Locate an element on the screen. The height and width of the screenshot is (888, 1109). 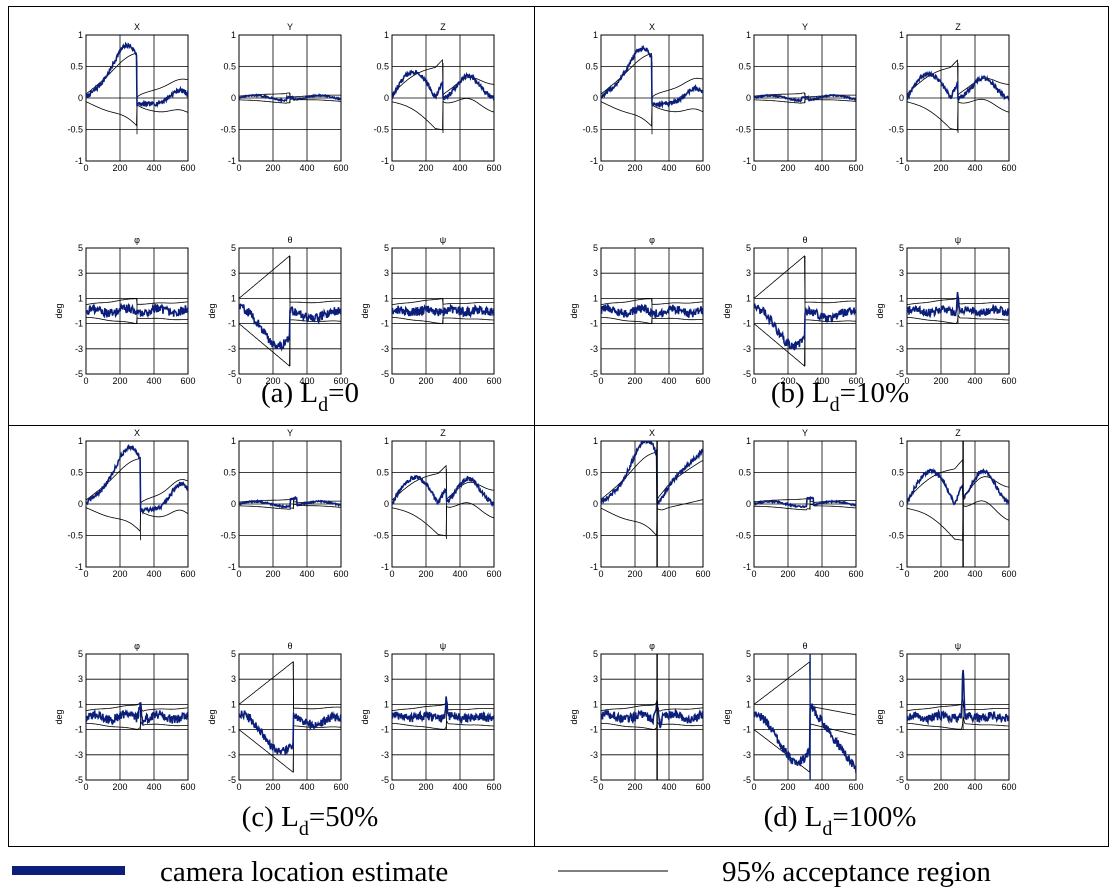
subplot-d-z: 0 200 400 600 1 0.5 0 -0.5 -1 Z is located at coordinates (952, 503).